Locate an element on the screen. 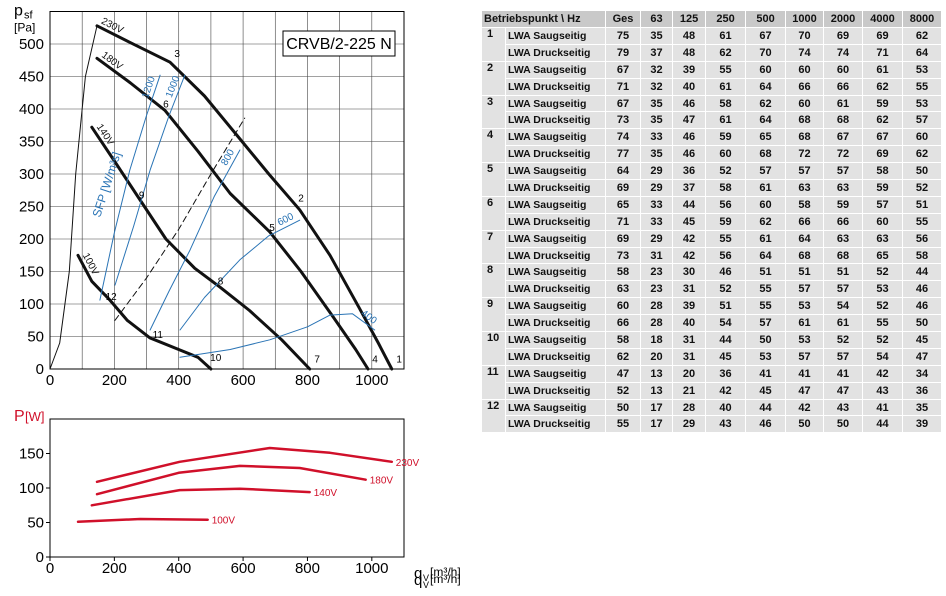 This screenshot has width=946, height=596. table-row: 11 LWA Saugseitig 47 13 20 36 41 41 41 42 34 is located at coordinates (712, 382).